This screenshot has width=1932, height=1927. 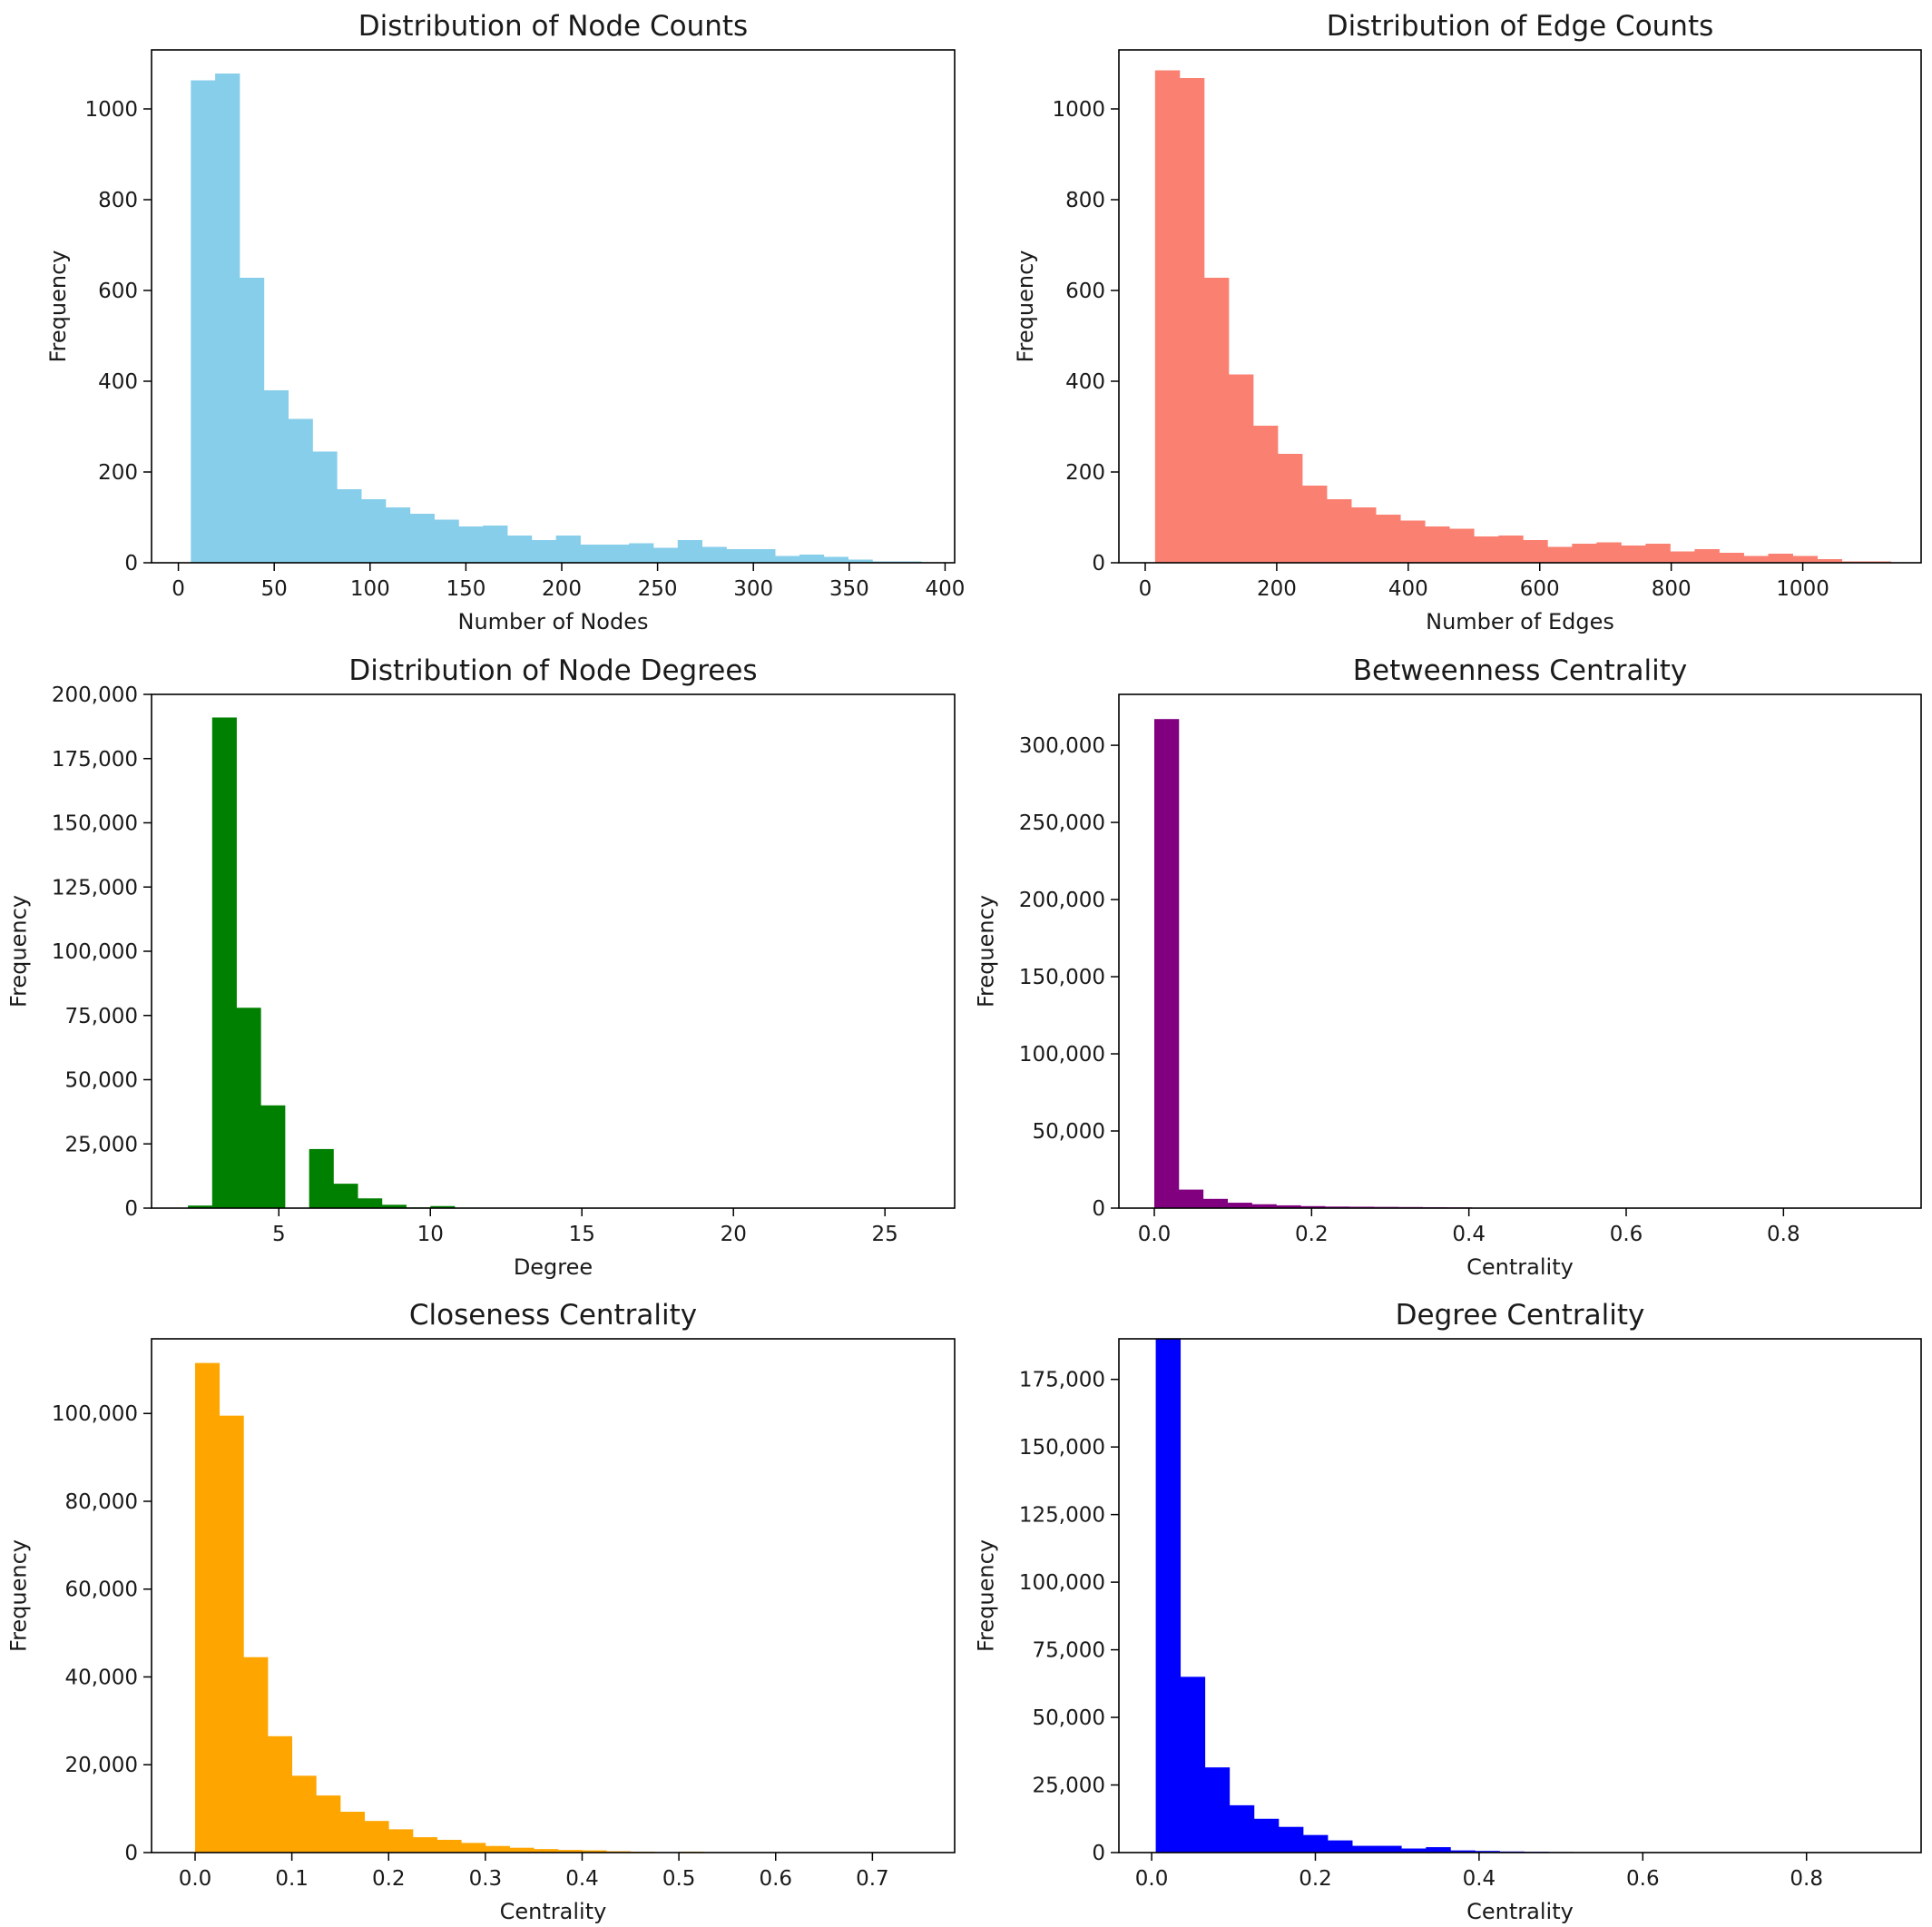 What do you see at coordinates (1062, 900) in the screenshot?
I see `y-tick-label: 200,000` at bounding box center [1062, 900].